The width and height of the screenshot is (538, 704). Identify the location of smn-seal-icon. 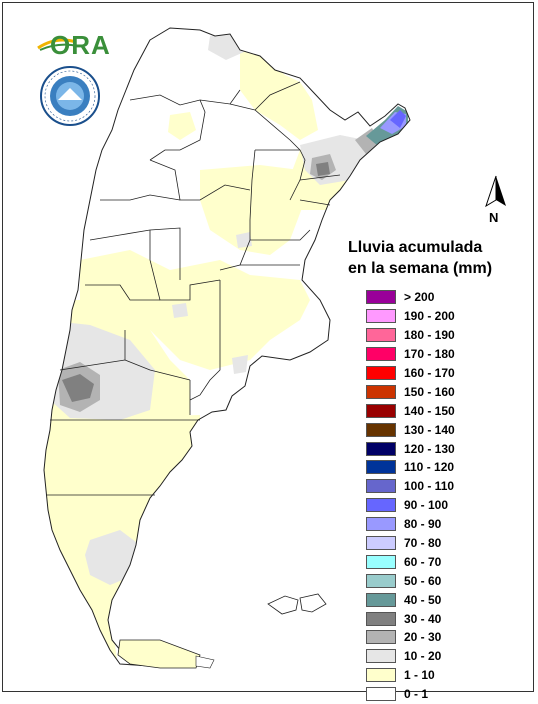
(70, 96).